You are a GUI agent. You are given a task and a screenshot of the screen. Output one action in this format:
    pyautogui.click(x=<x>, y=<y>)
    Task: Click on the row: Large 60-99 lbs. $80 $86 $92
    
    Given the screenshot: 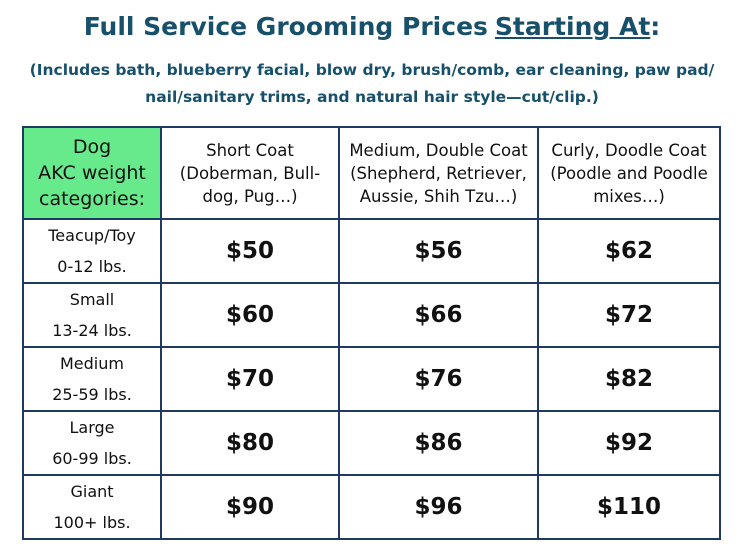 What is the action you would take?
    pyautogui.click(x=371, y=443)
    